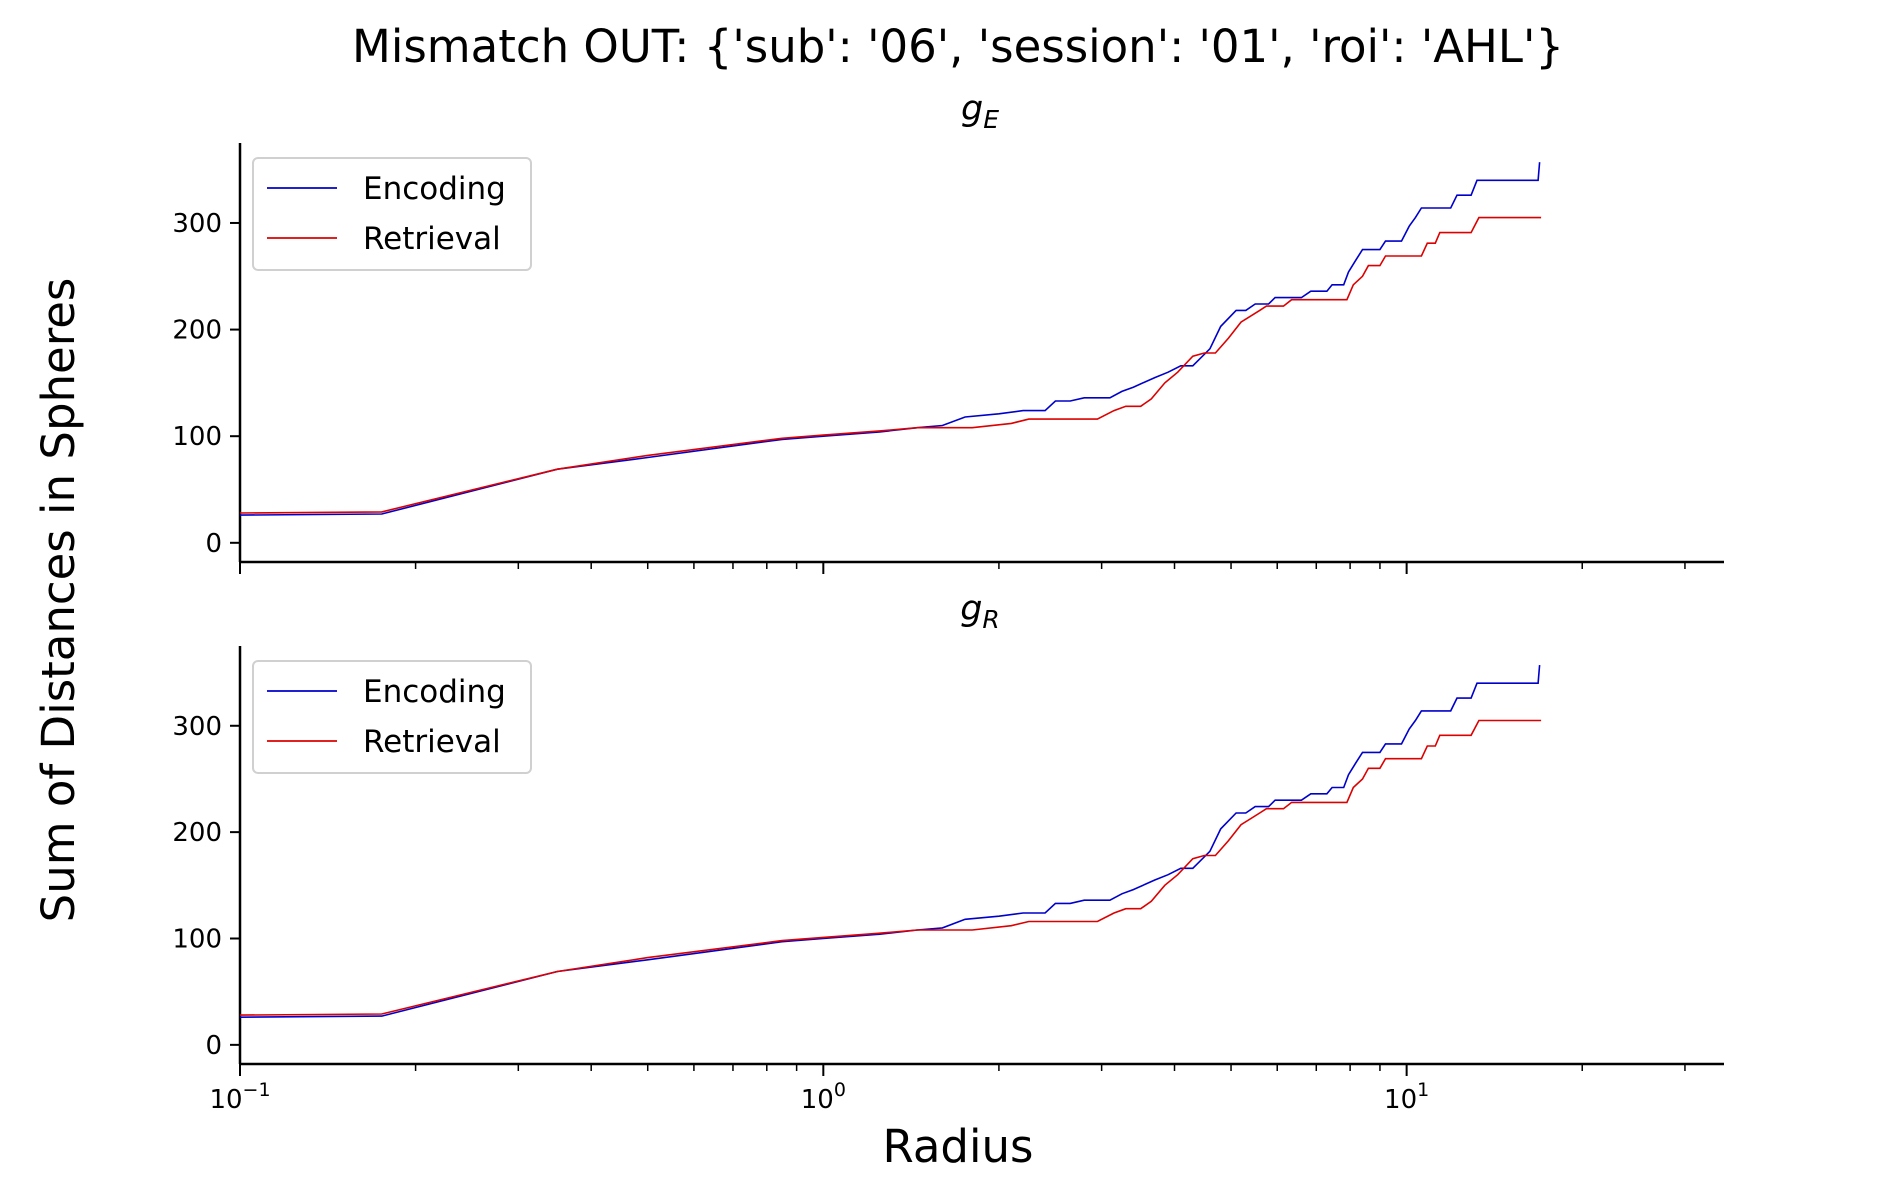 This screenshot has height=1181, width=1889. What do you see at coordinates (1423, 1090) in the screenshot?
I see `x-tick-label-exponent: 1` at bounding box center [1423, 1090].